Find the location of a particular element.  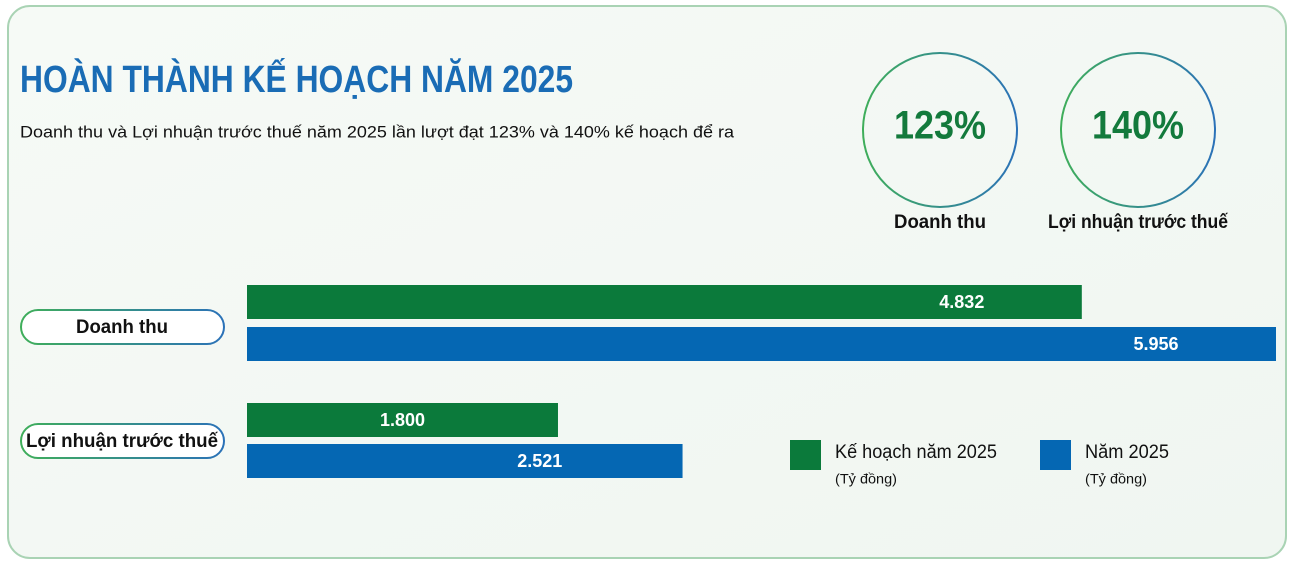

legend-label: Năm 2025 is located at coordinates (1127, 452).